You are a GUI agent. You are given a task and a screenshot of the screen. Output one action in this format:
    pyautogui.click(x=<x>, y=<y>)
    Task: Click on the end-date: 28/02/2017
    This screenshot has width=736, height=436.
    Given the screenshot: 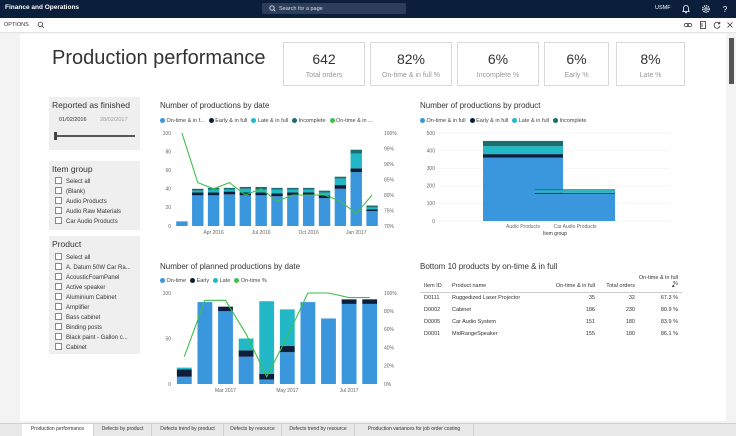 What is the action you would take?
    pyautogui.click(x=114, y=120)
    